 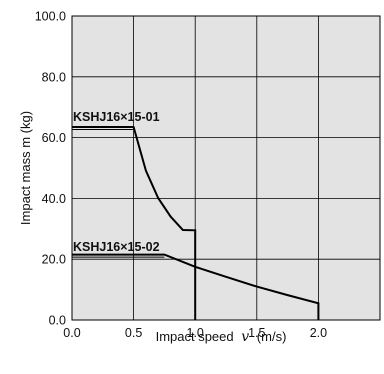 What do you see at coordinates (50, 17) in the screenshot?
I see `y-tick-label: 100.0` at bounding box center [50, 17].